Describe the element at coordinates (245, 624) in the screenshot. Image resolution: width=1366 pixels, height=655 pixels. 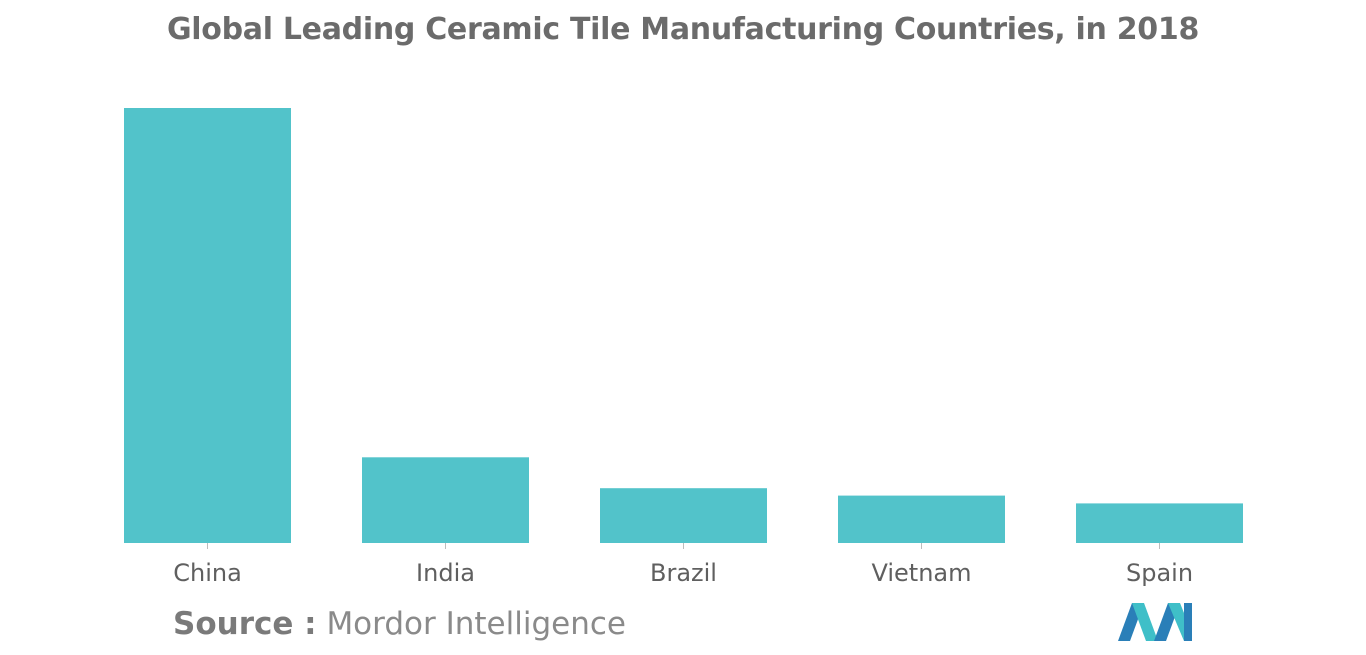
I see `source-label: Source :` at that location.